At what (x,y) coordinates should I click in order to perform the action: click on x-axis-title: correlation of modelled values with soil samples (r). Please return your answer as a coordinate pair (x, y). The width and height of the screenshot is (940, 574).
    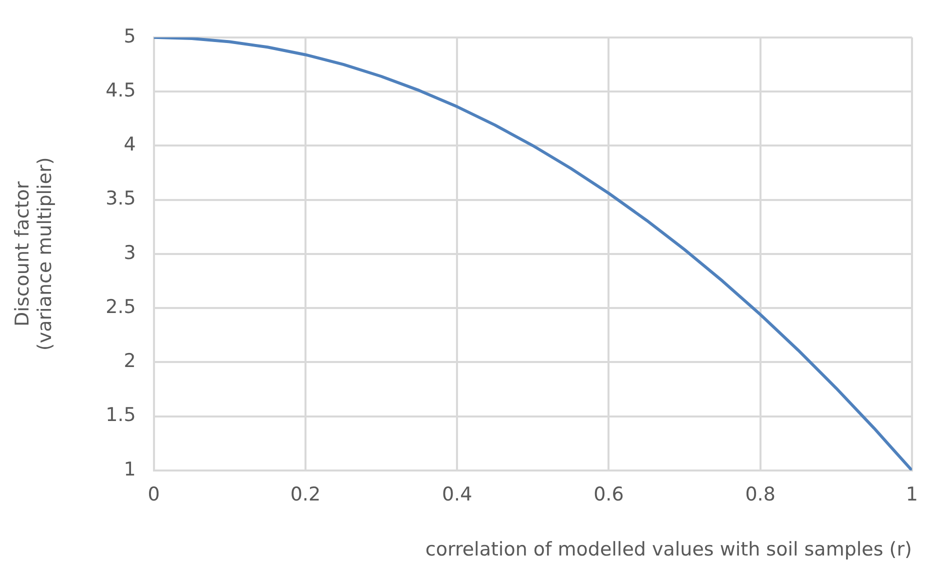
    Looking at the image, I should click on (668, 549).